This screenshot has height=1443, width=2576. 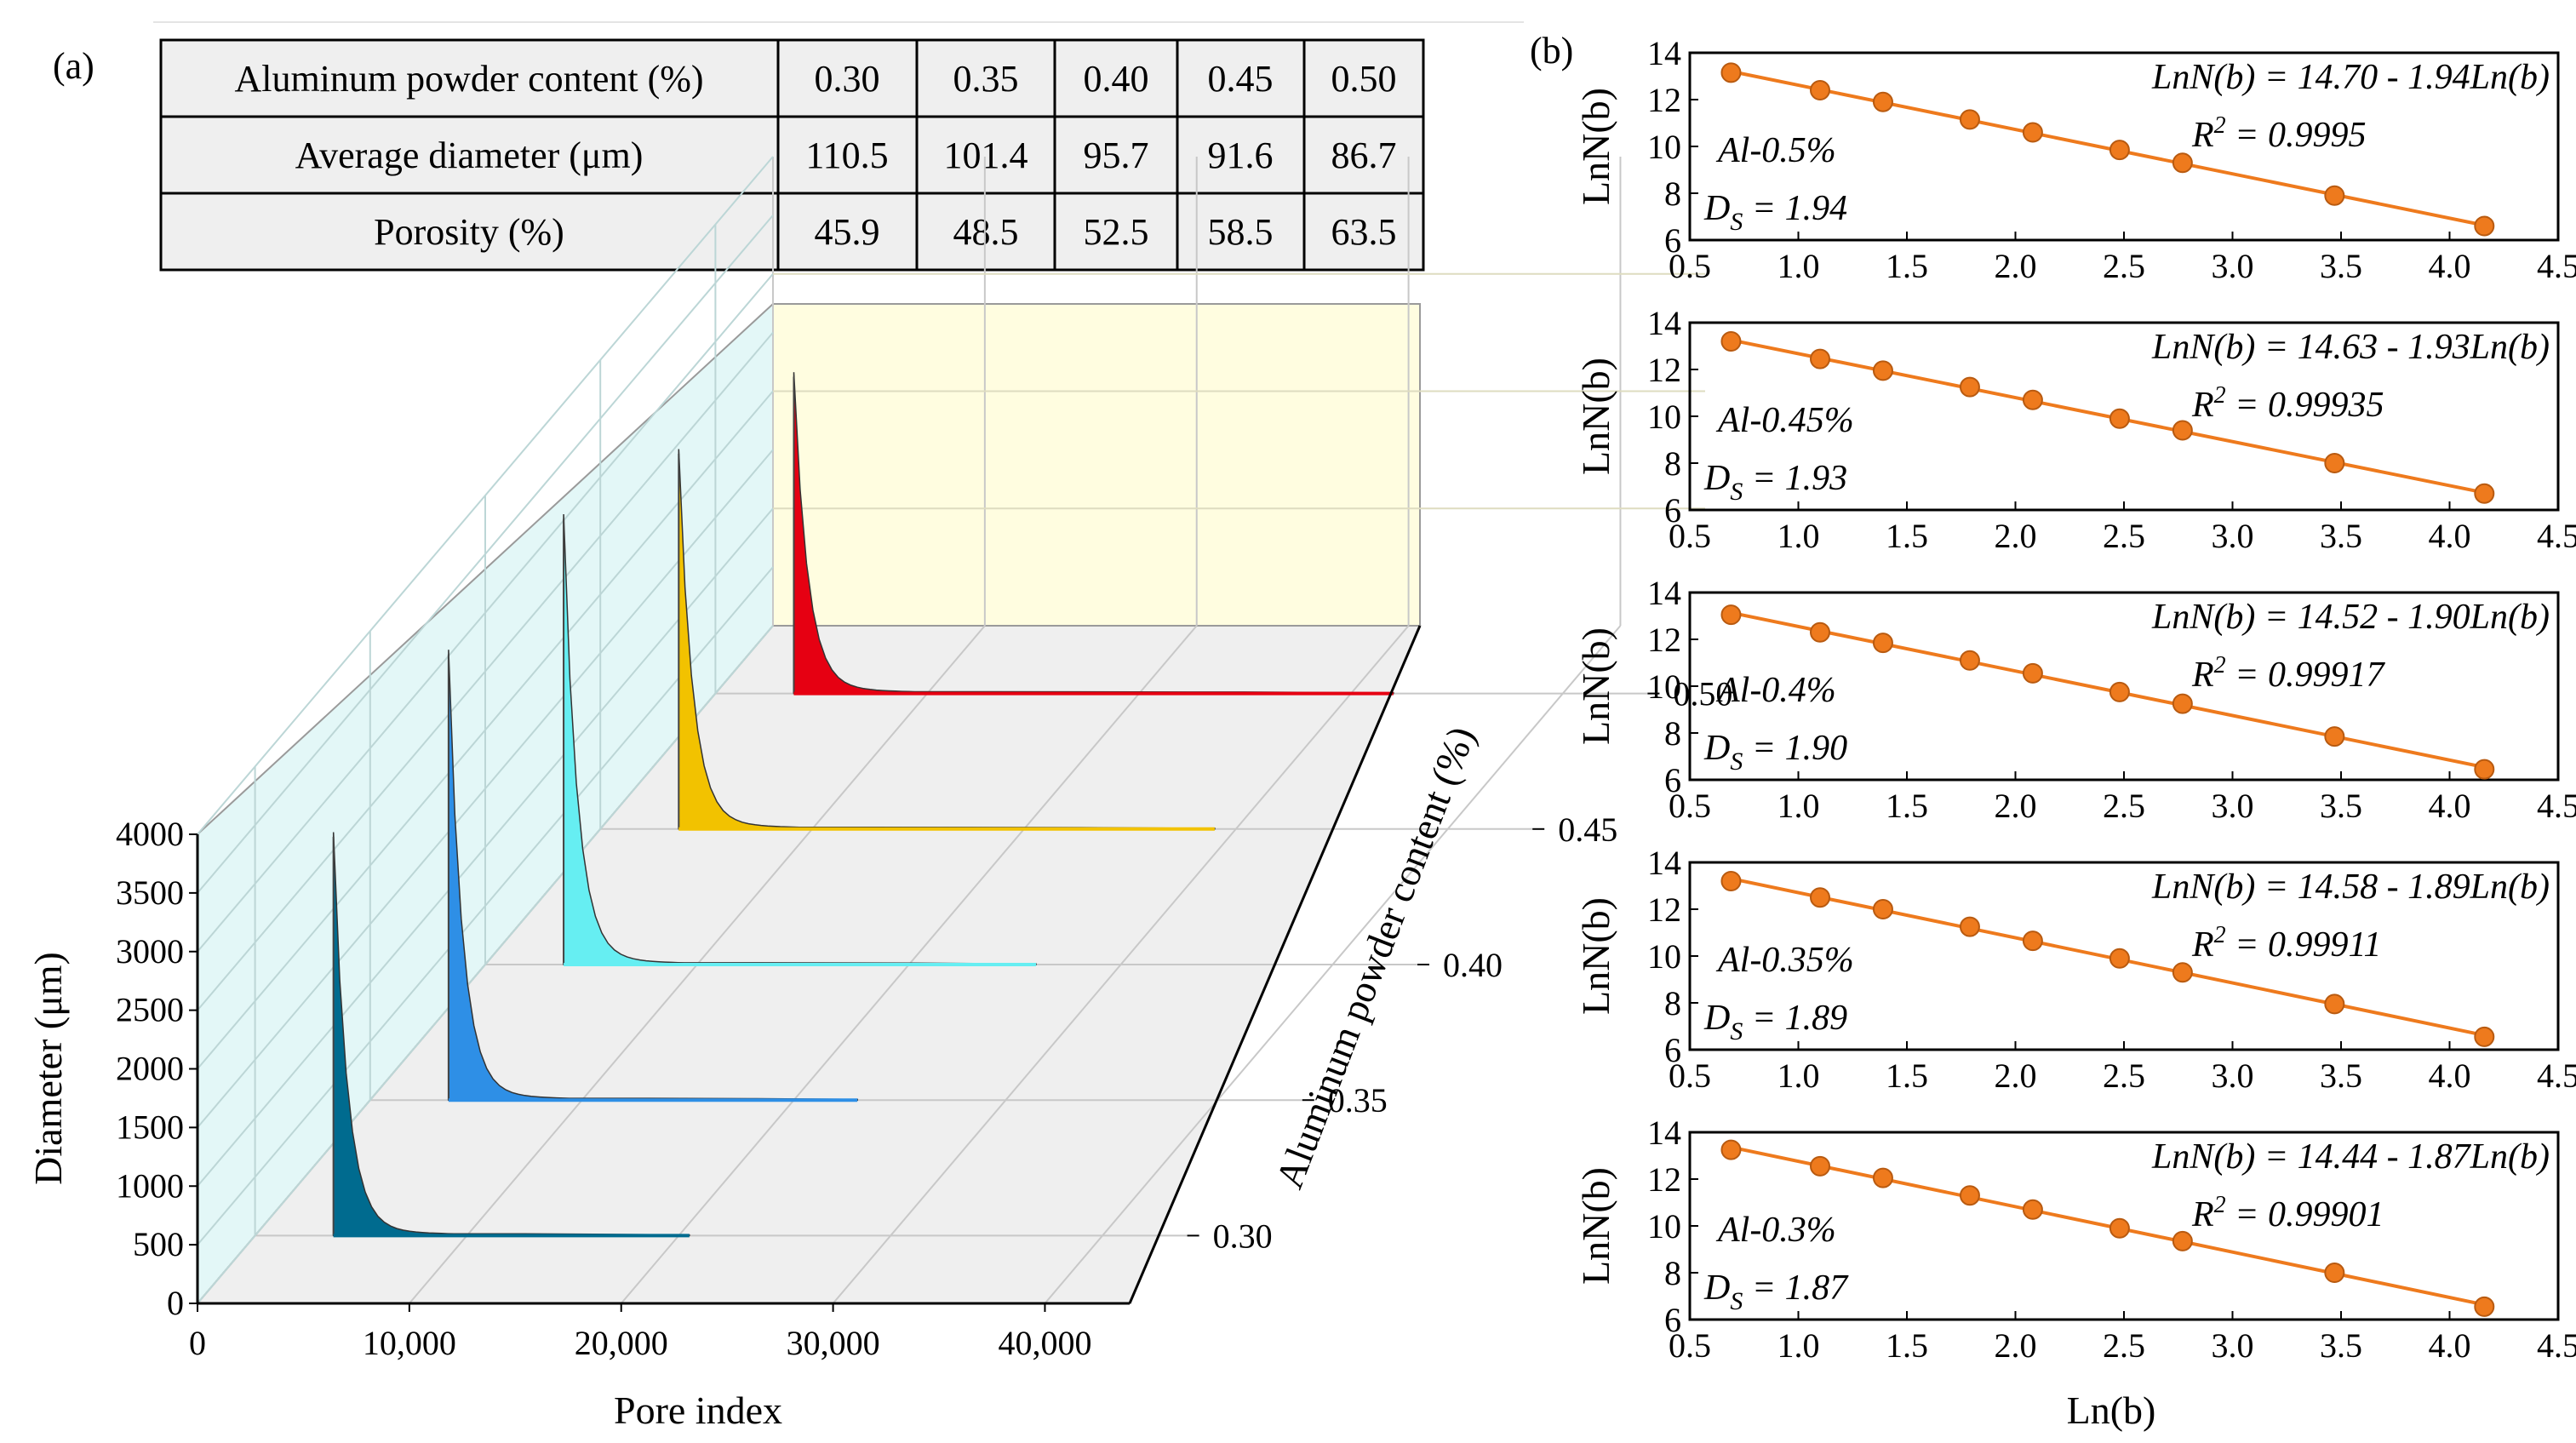 I want to click on fractal-dimension: DS = 1.87, so click(x=1776, y=1291).